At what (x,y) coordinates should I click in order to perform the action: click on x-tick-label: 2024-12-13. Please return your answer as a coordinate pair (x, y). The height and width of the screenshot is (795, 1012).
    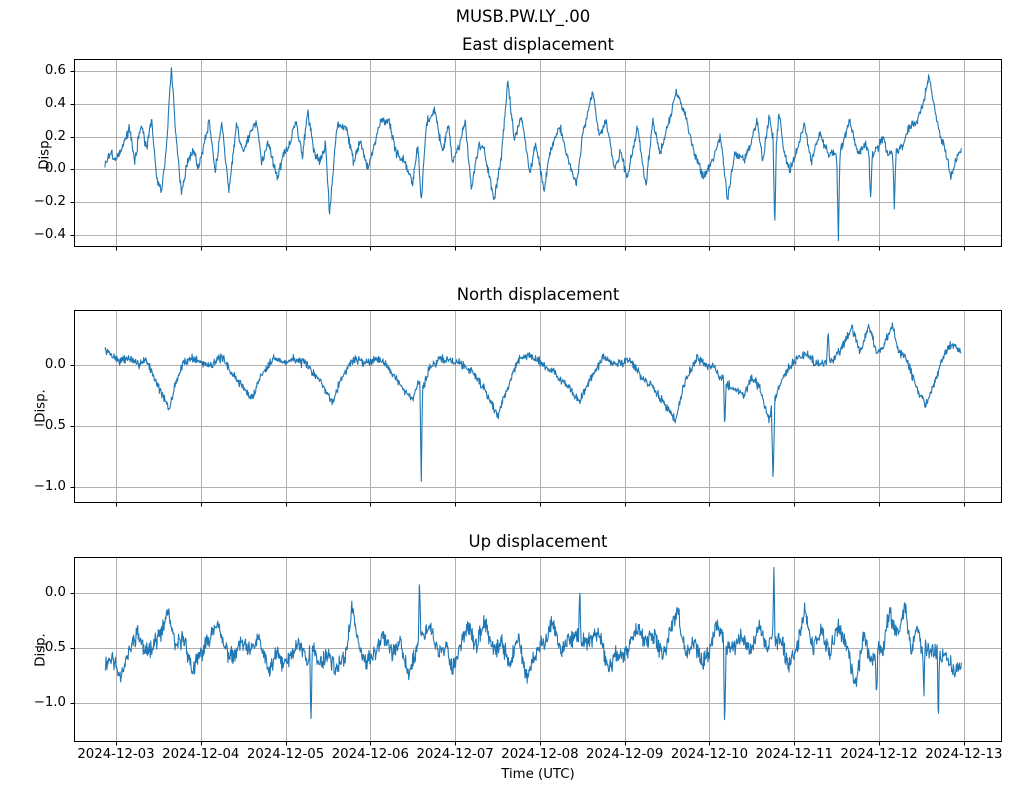
    Looking at the image, I should click on (964, 754).